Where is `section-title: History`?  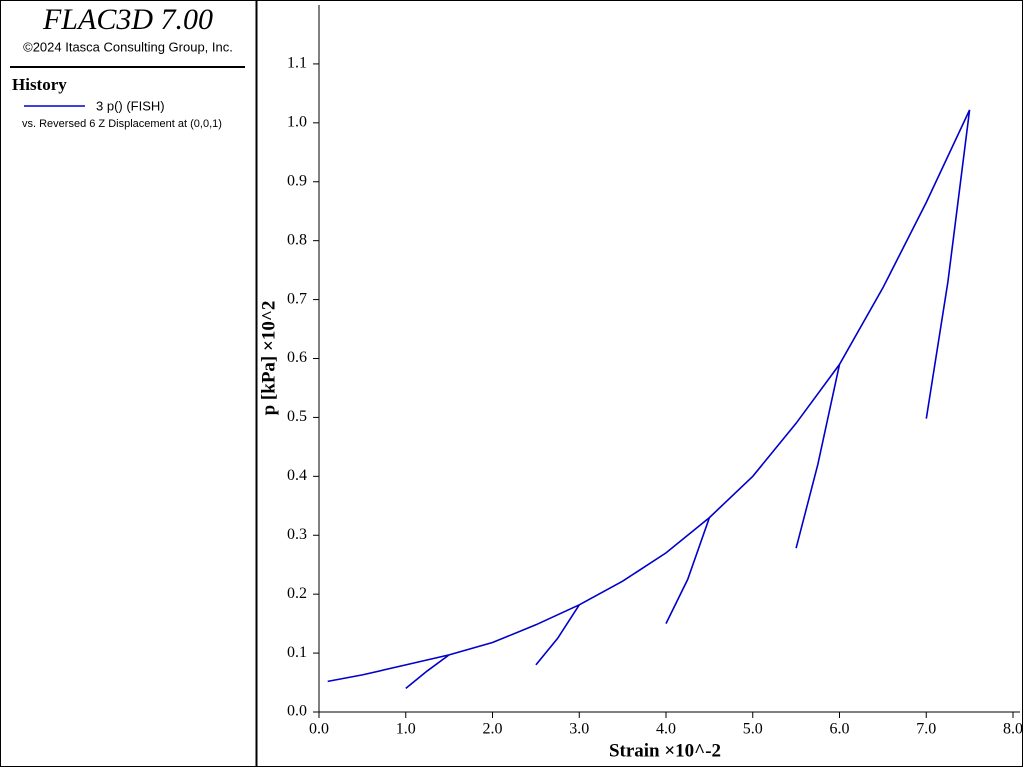
section-title: History is located at coordinates (39, 84).